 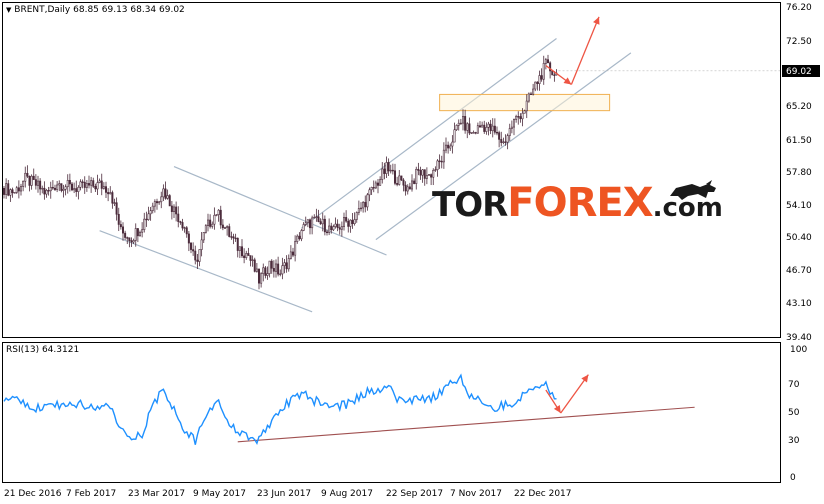 What do you see at coordinates (799, 42) in the screenshot?
I see `price-y-tick: 72.50` at bounding box center [799, 42].